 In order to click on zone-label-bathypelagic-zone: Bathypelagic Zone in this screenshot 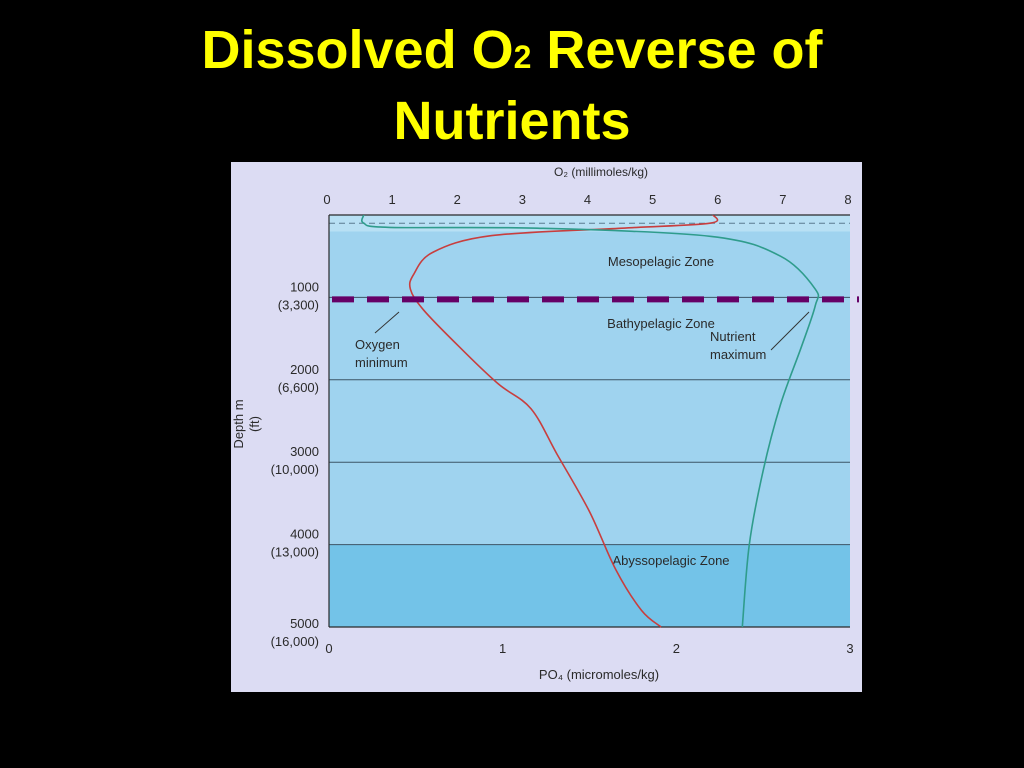, I will do `click(661, 323)`.